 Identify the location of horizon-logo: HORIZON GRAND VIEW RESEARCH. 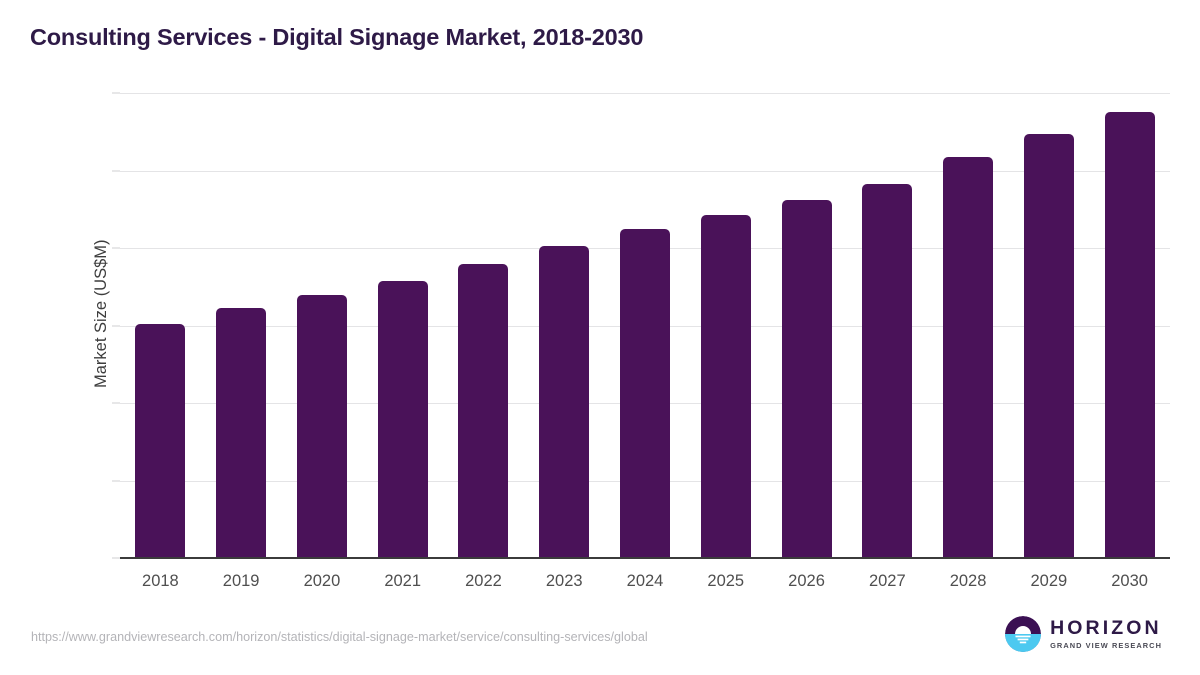
(1083, 634).